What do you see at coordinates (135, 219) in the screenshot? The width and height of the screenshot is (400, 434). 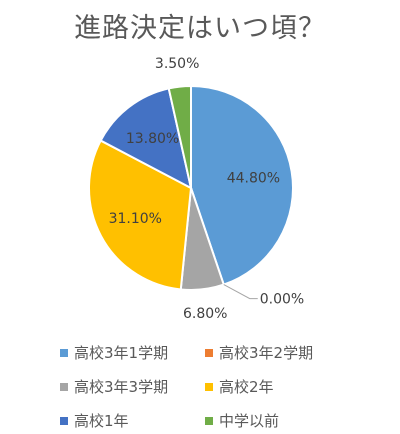 I see `slice-data-label: 31.10%` at bounding box center [135, 219].